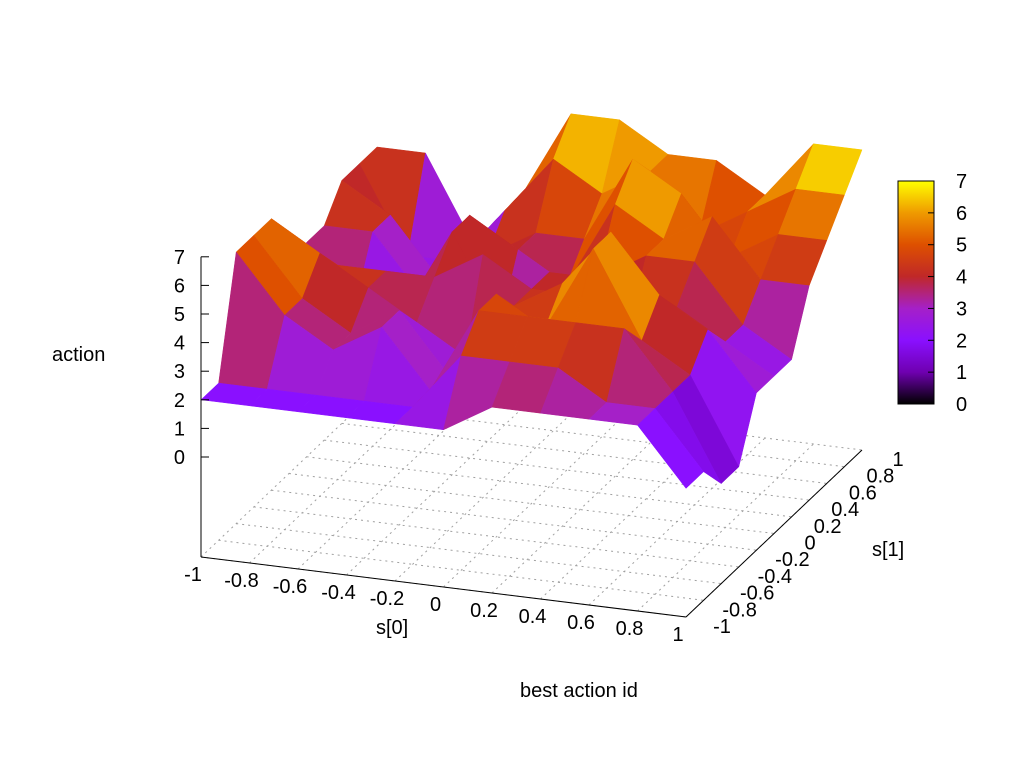 Image resolution: width=1024 pixels, height=768 pixels. What do you see at coordinates (533, 617) in the screenshot?
I see `x-tick-label: 0.4` at bounding box center [533, 617].